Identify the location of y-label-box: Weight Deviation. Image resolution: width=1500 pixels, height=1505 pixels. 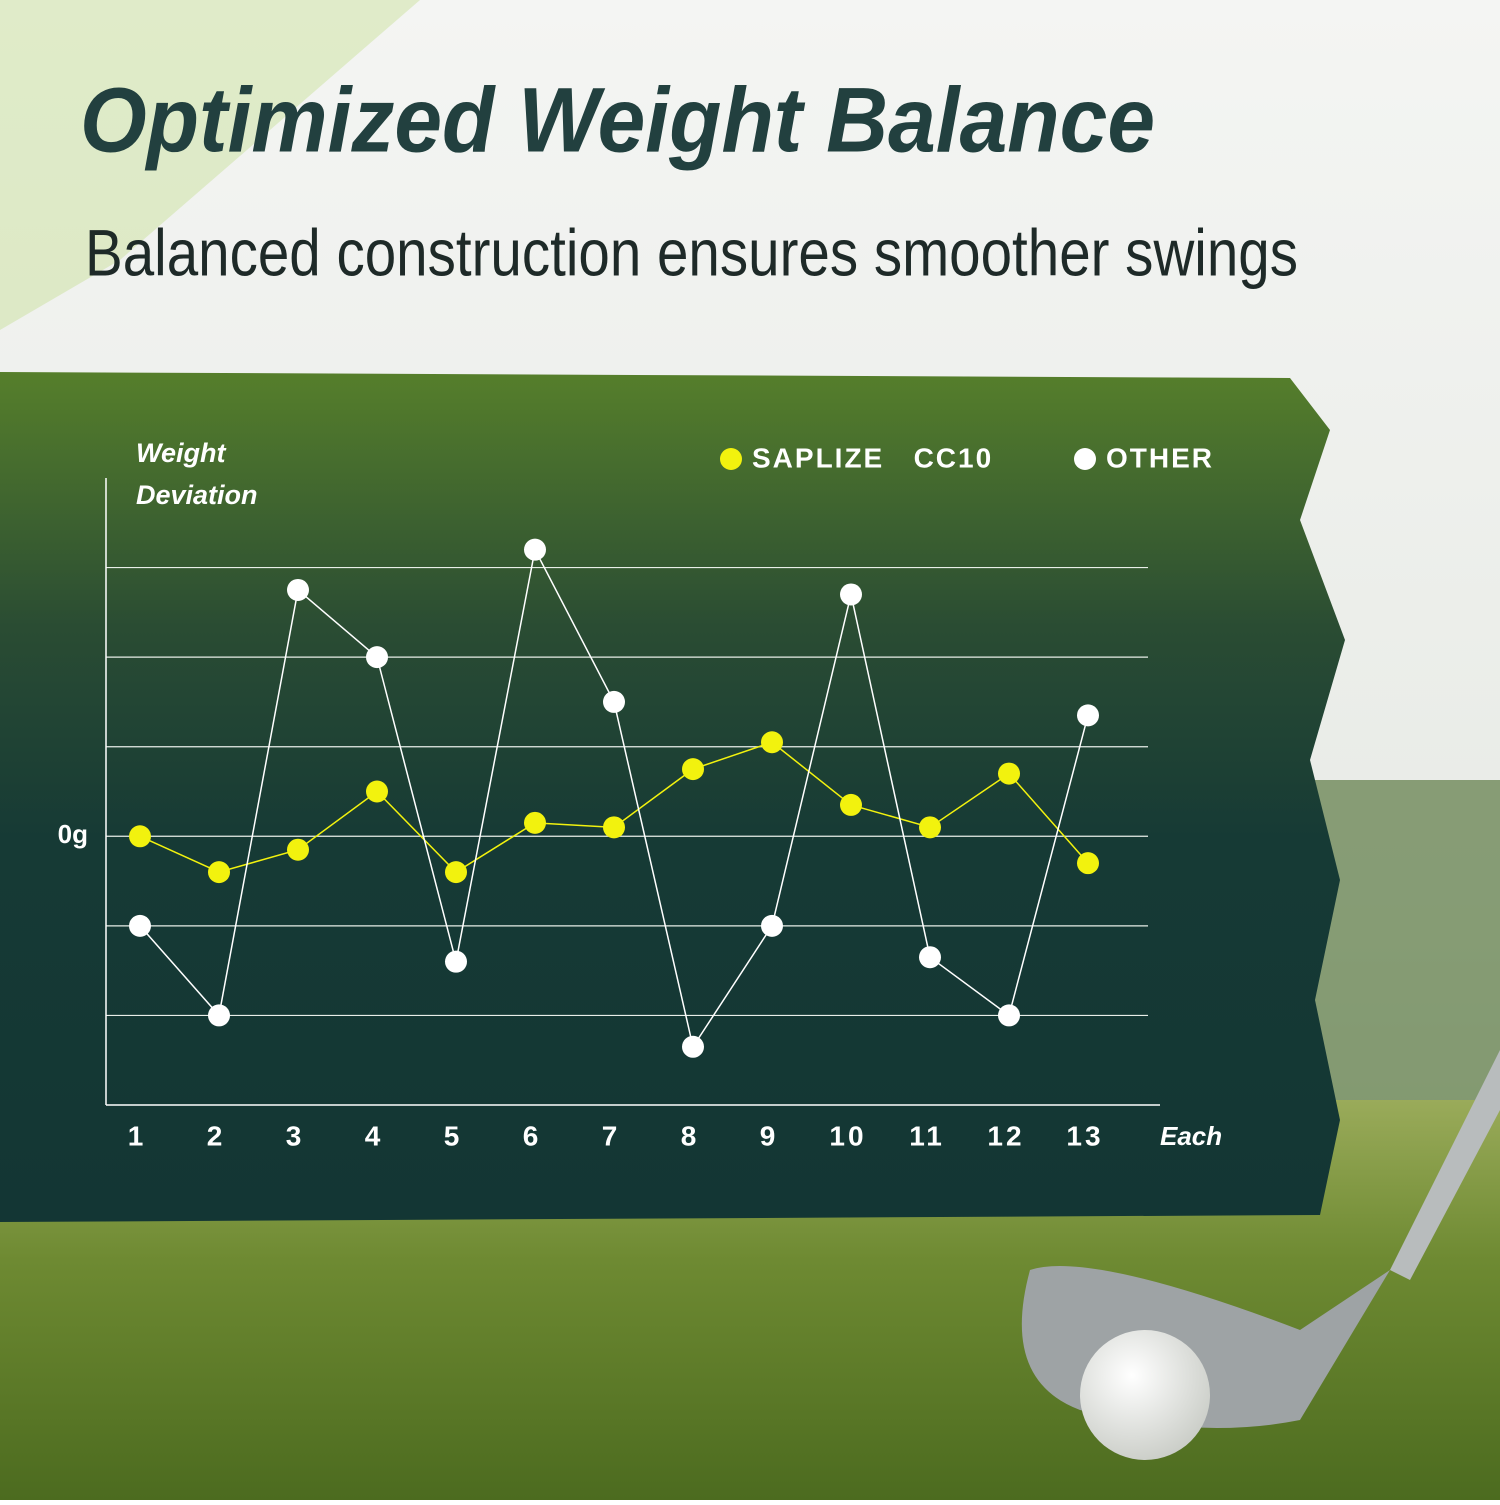
(197, 474).